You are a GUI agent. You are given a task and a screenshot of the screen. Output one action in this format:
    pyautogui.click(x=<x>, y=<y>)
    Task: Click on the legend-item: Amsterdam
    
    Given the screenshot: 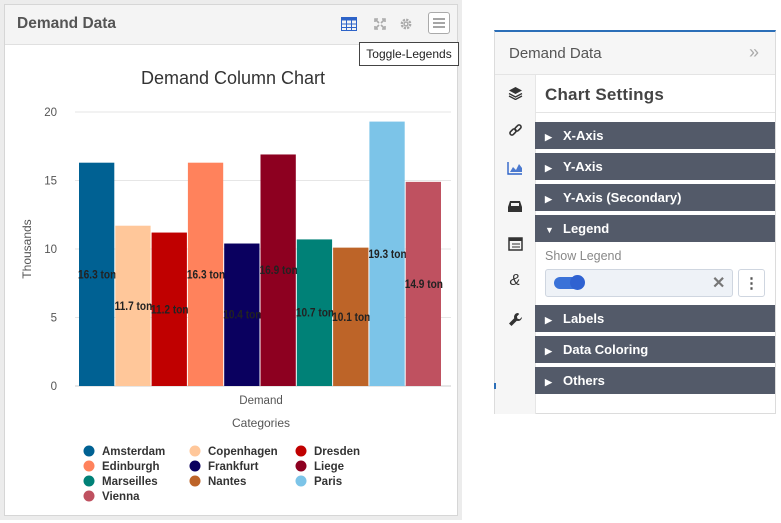 What is the action you would take?
    pyautogui.click(x=133, y=452)
    